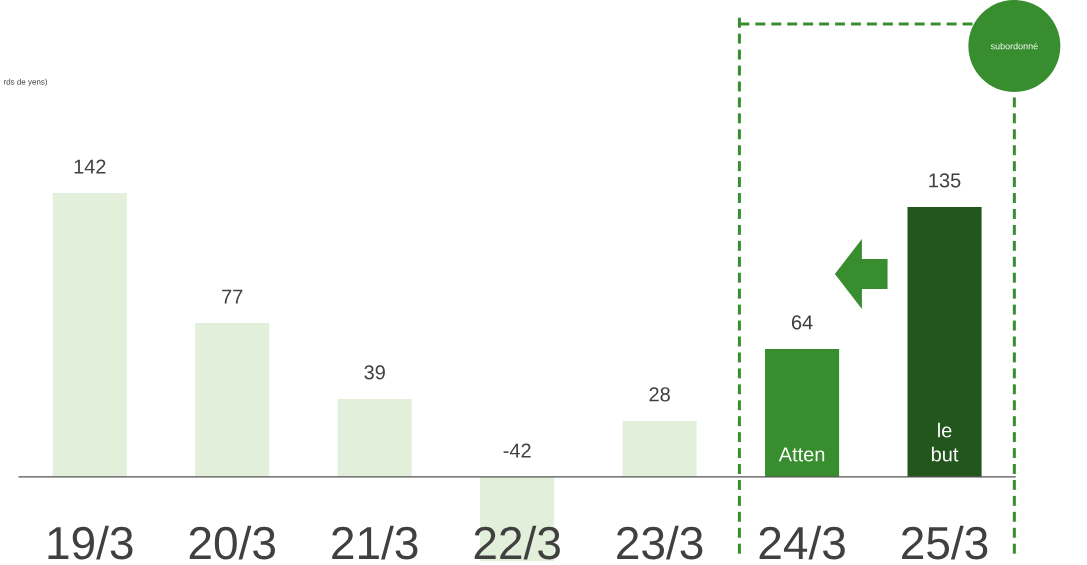 The height and width of the screenshot is (565, 1087). I want to click on data-label: 77, so click(232, 296).